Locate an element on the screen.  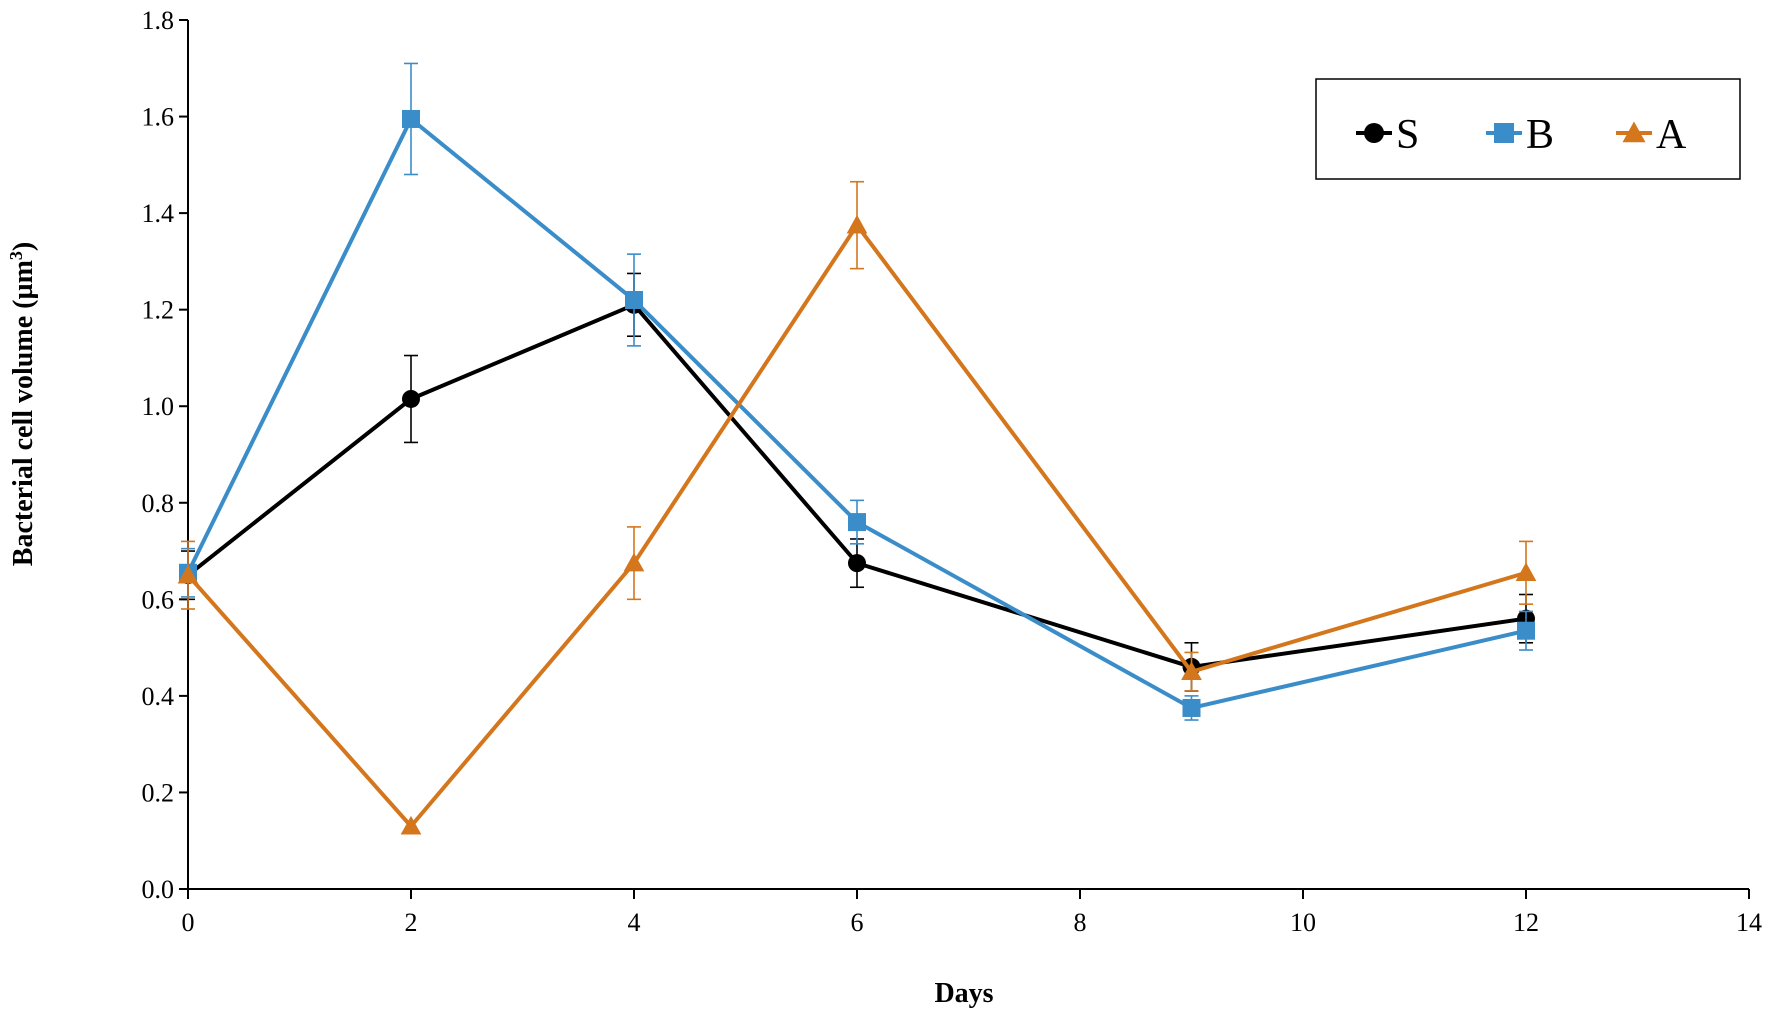
x-tick-label: 2 is located at coordinates (411, 922).